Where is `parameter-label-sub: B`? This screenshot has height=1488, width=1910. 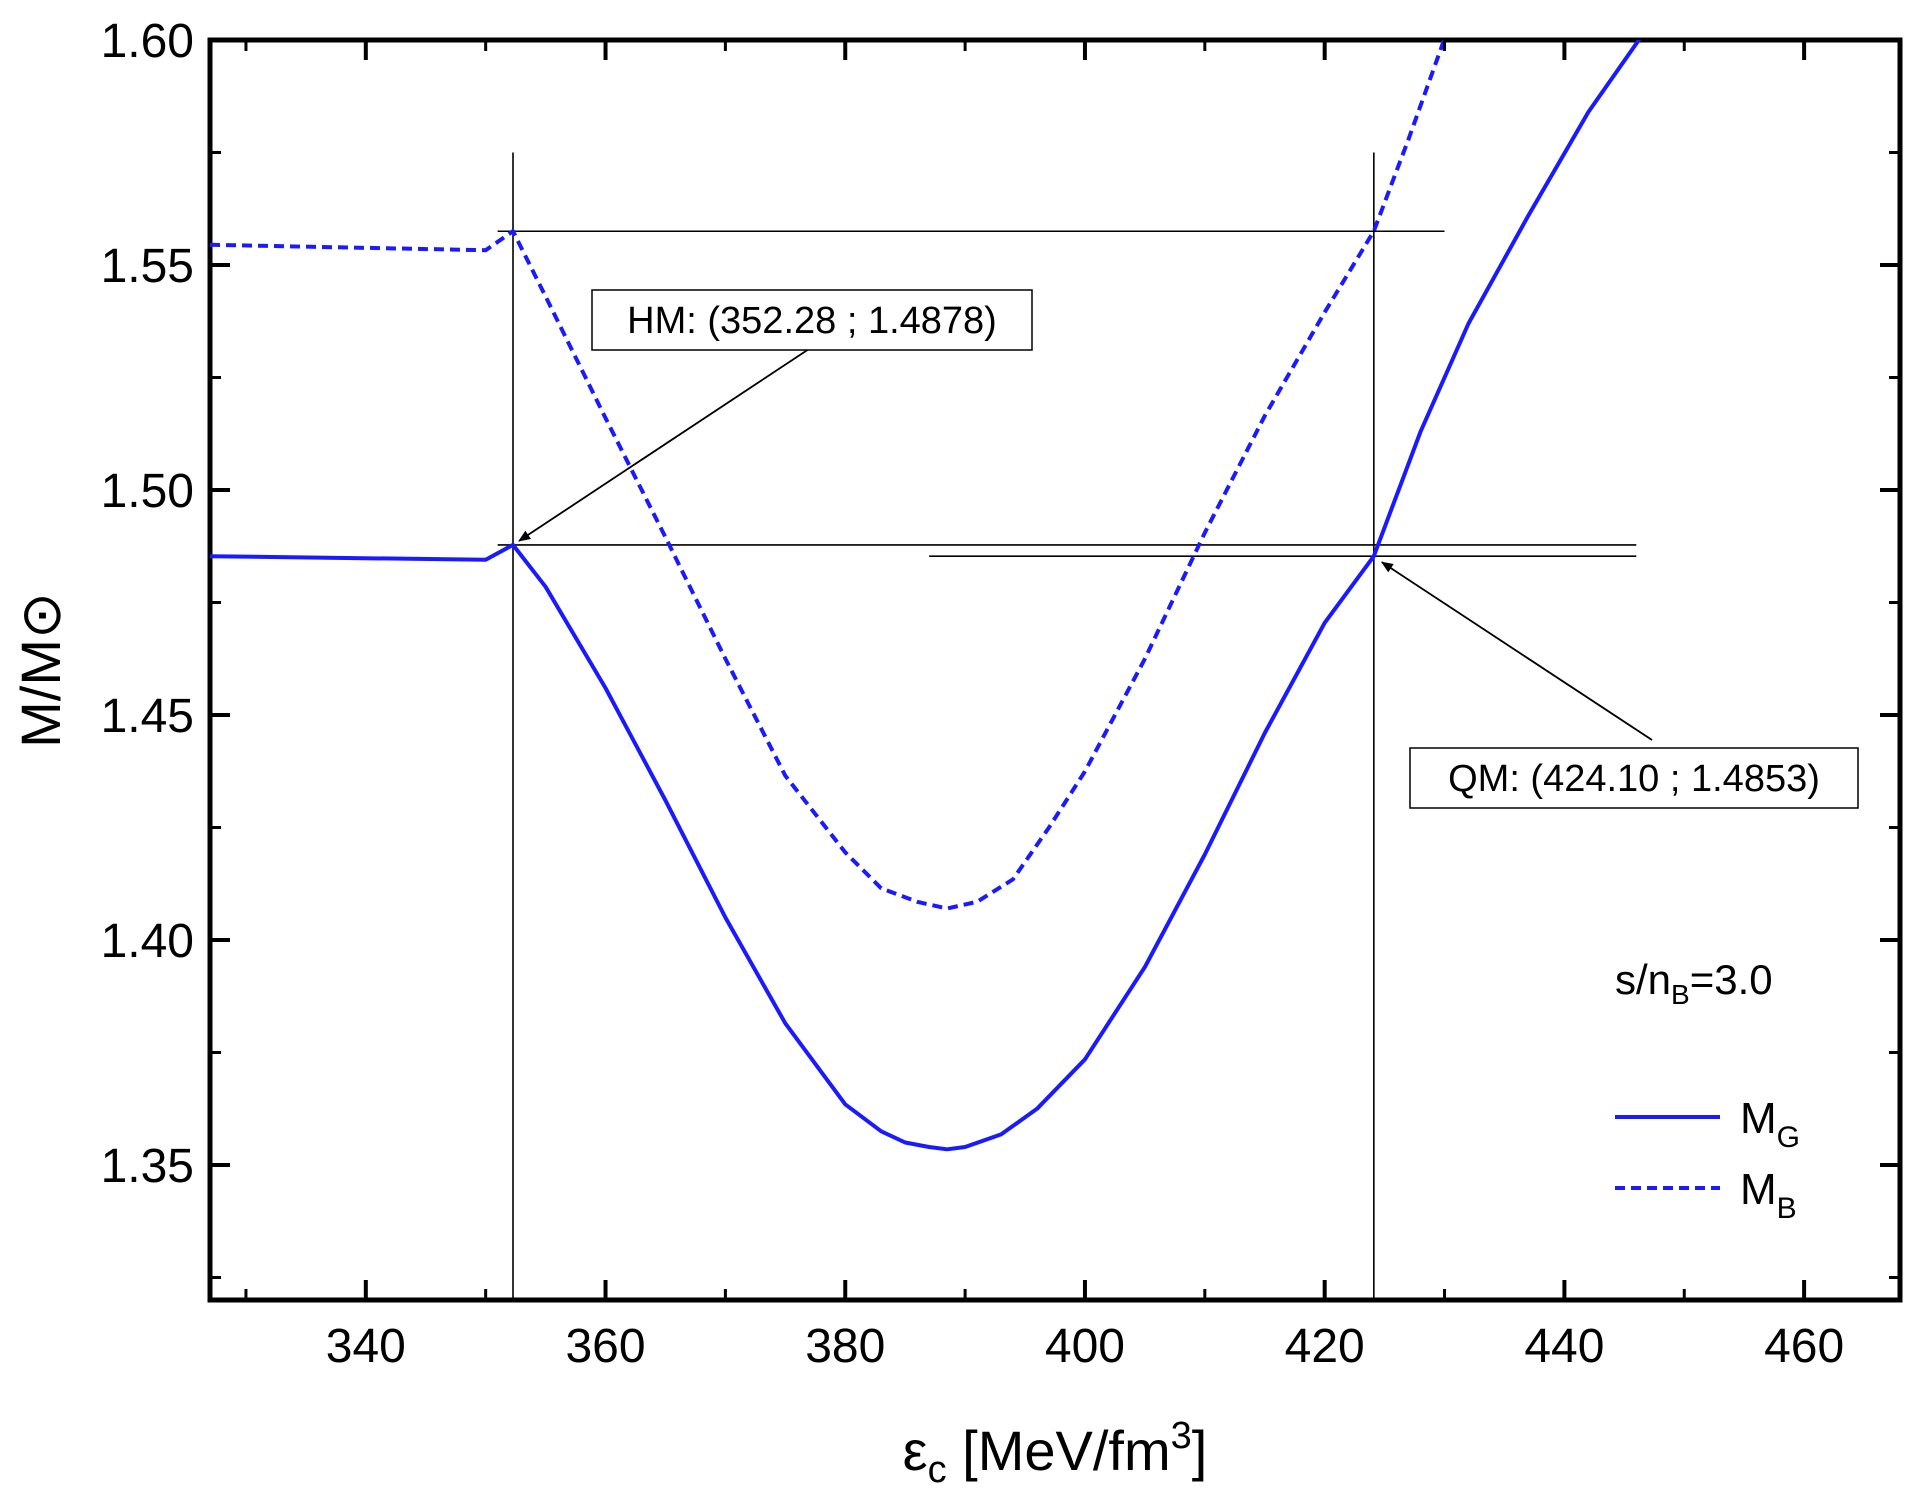
parameter-label-sub: B is located at coordinates (1680, 994).